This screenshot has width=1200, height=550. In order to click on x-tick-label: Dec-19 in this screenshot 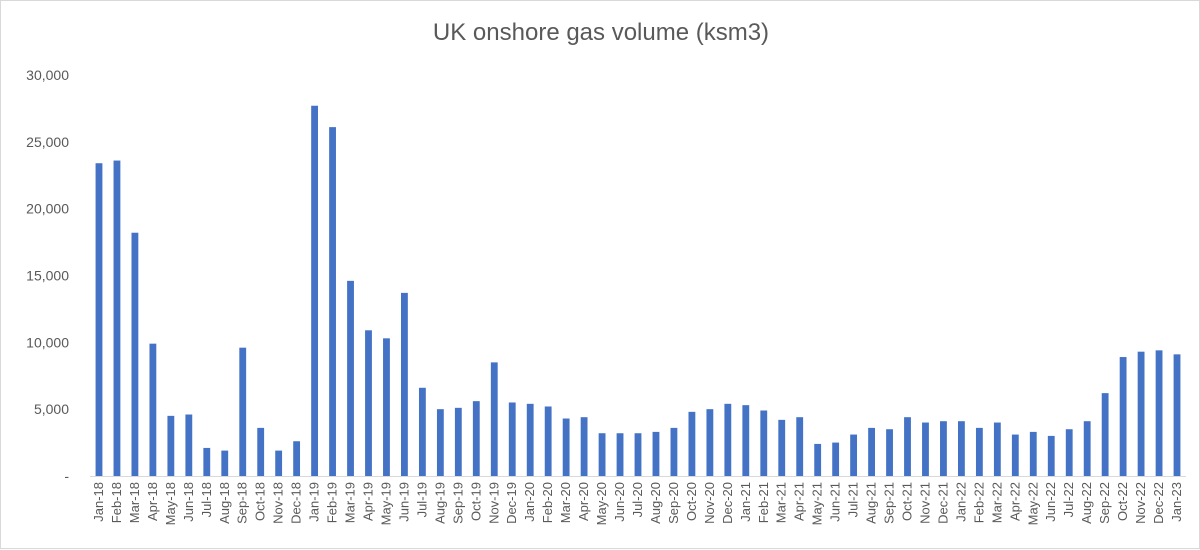, I will do `click(511, 503)`.